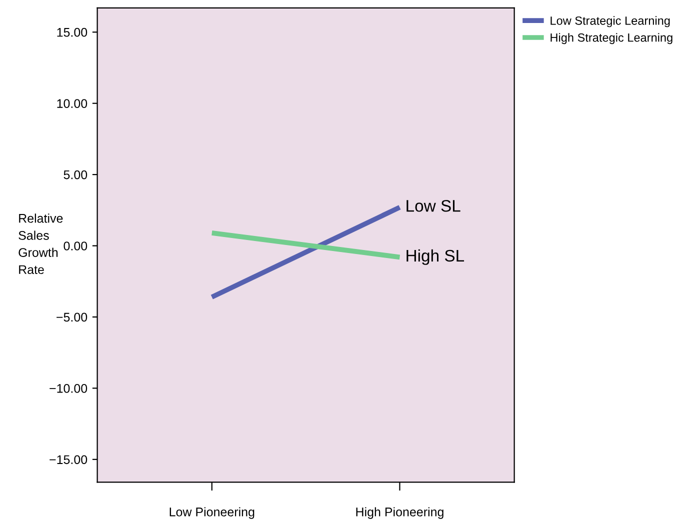 The image size is (695, 527). What do you see at coordinates (610, 22) in the screenshot?
I see `legend-label: Low Strategic Learning` at bounding box center [610, 22].